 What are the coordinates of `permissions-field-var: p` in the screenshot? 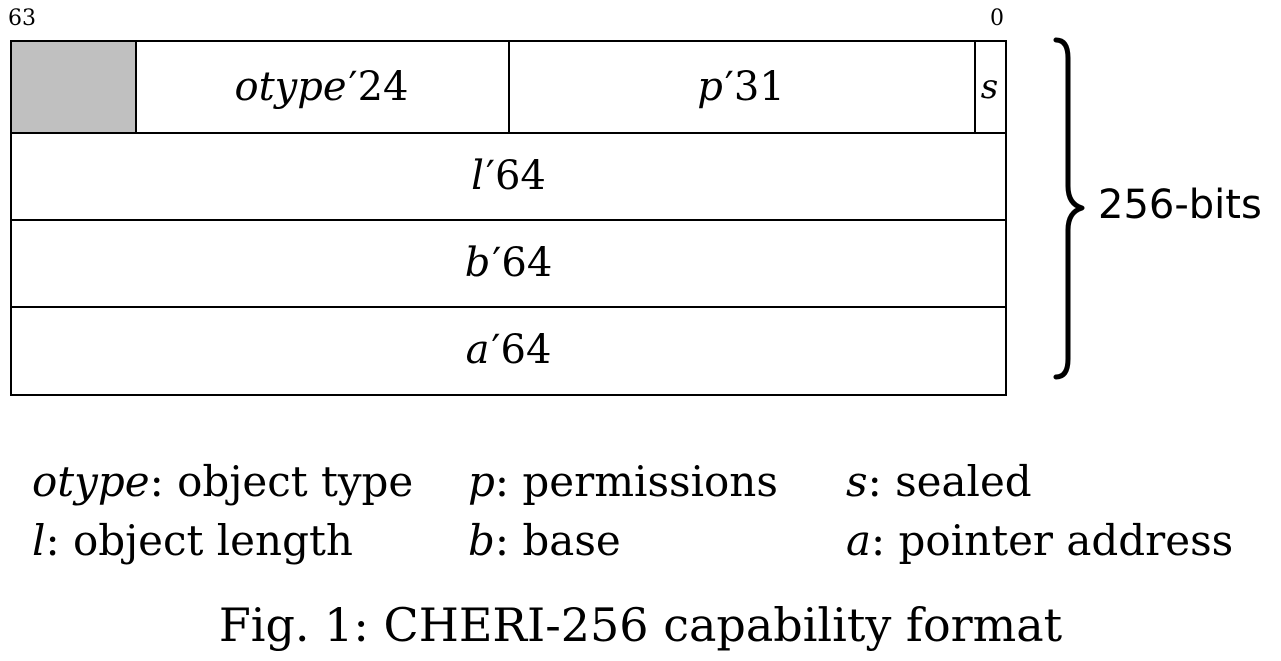 It's located at (710, 87).